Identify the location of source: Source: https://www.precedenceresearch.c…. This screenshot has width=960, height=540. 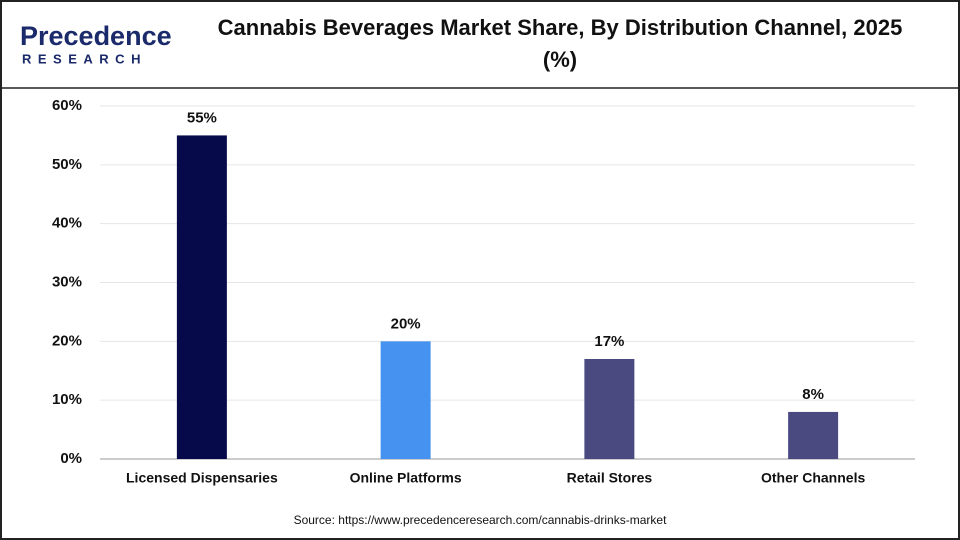
(480, 520).